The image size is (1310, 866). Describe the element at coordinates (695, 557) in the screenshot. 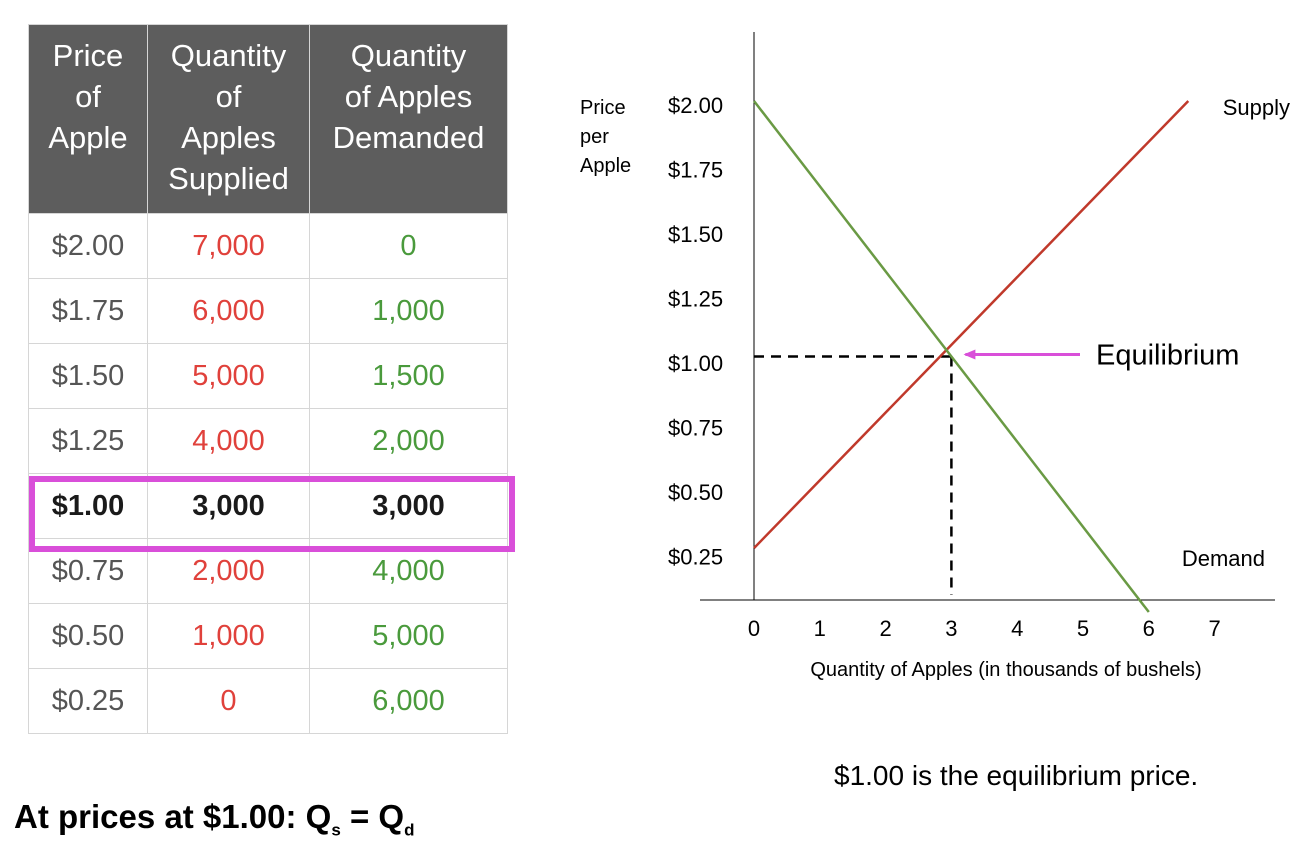

I see `y-tick-label: $0.25` at that location.